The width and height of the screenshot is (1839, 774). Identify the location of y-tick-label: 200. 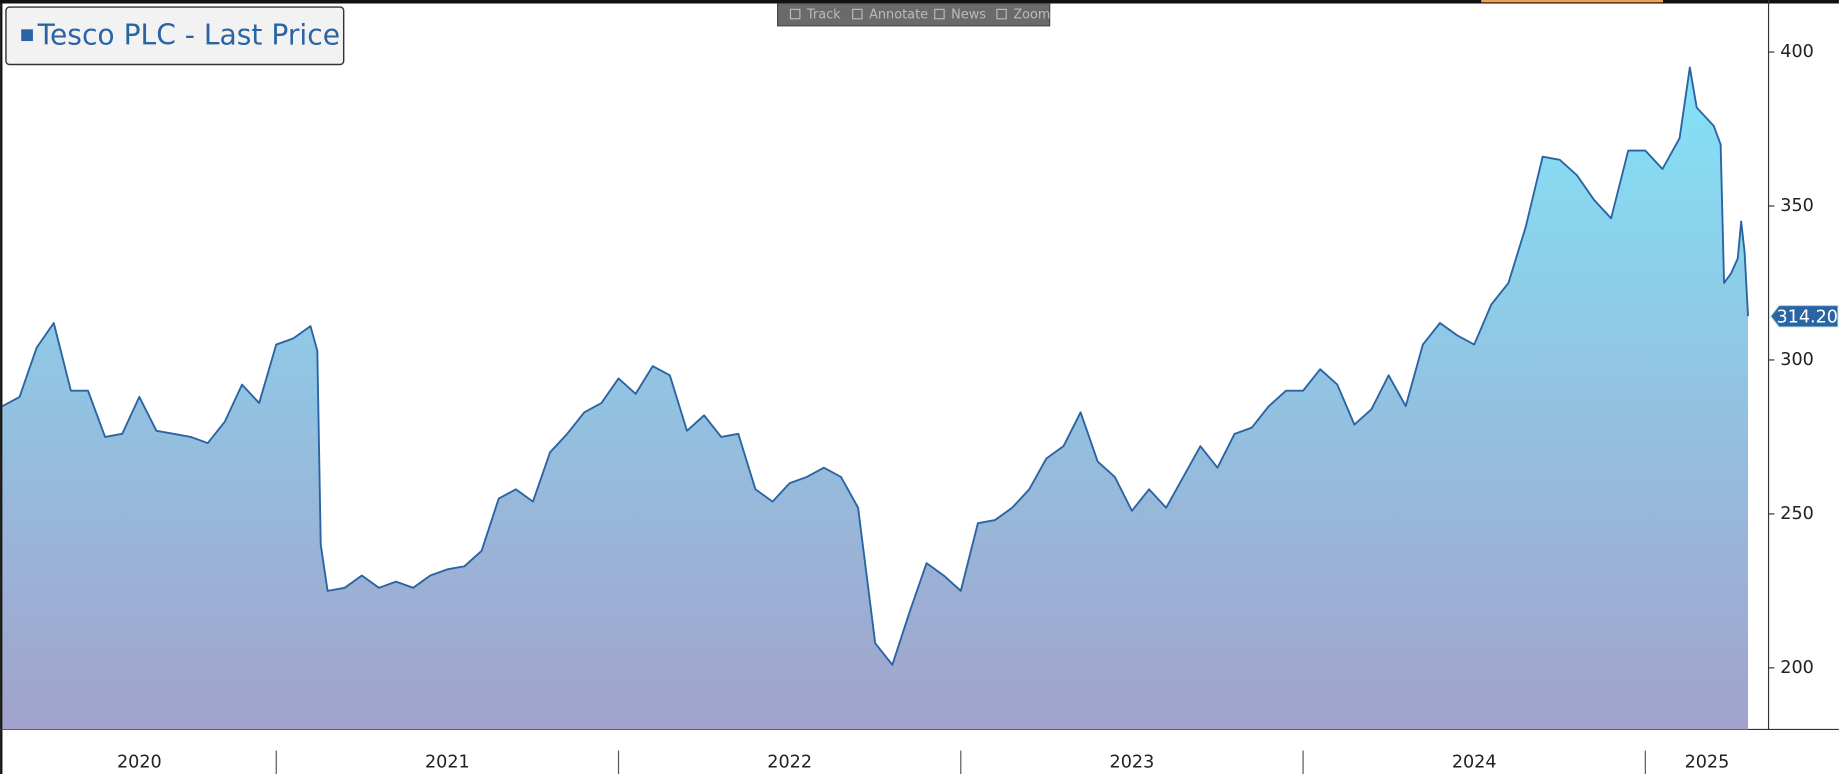
(1797, 668).